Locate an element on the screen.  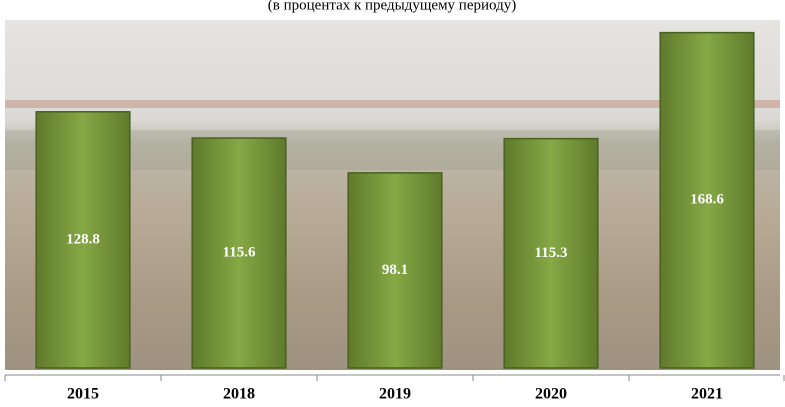
value-label: 98.1 is located at coordinates (395, 270).